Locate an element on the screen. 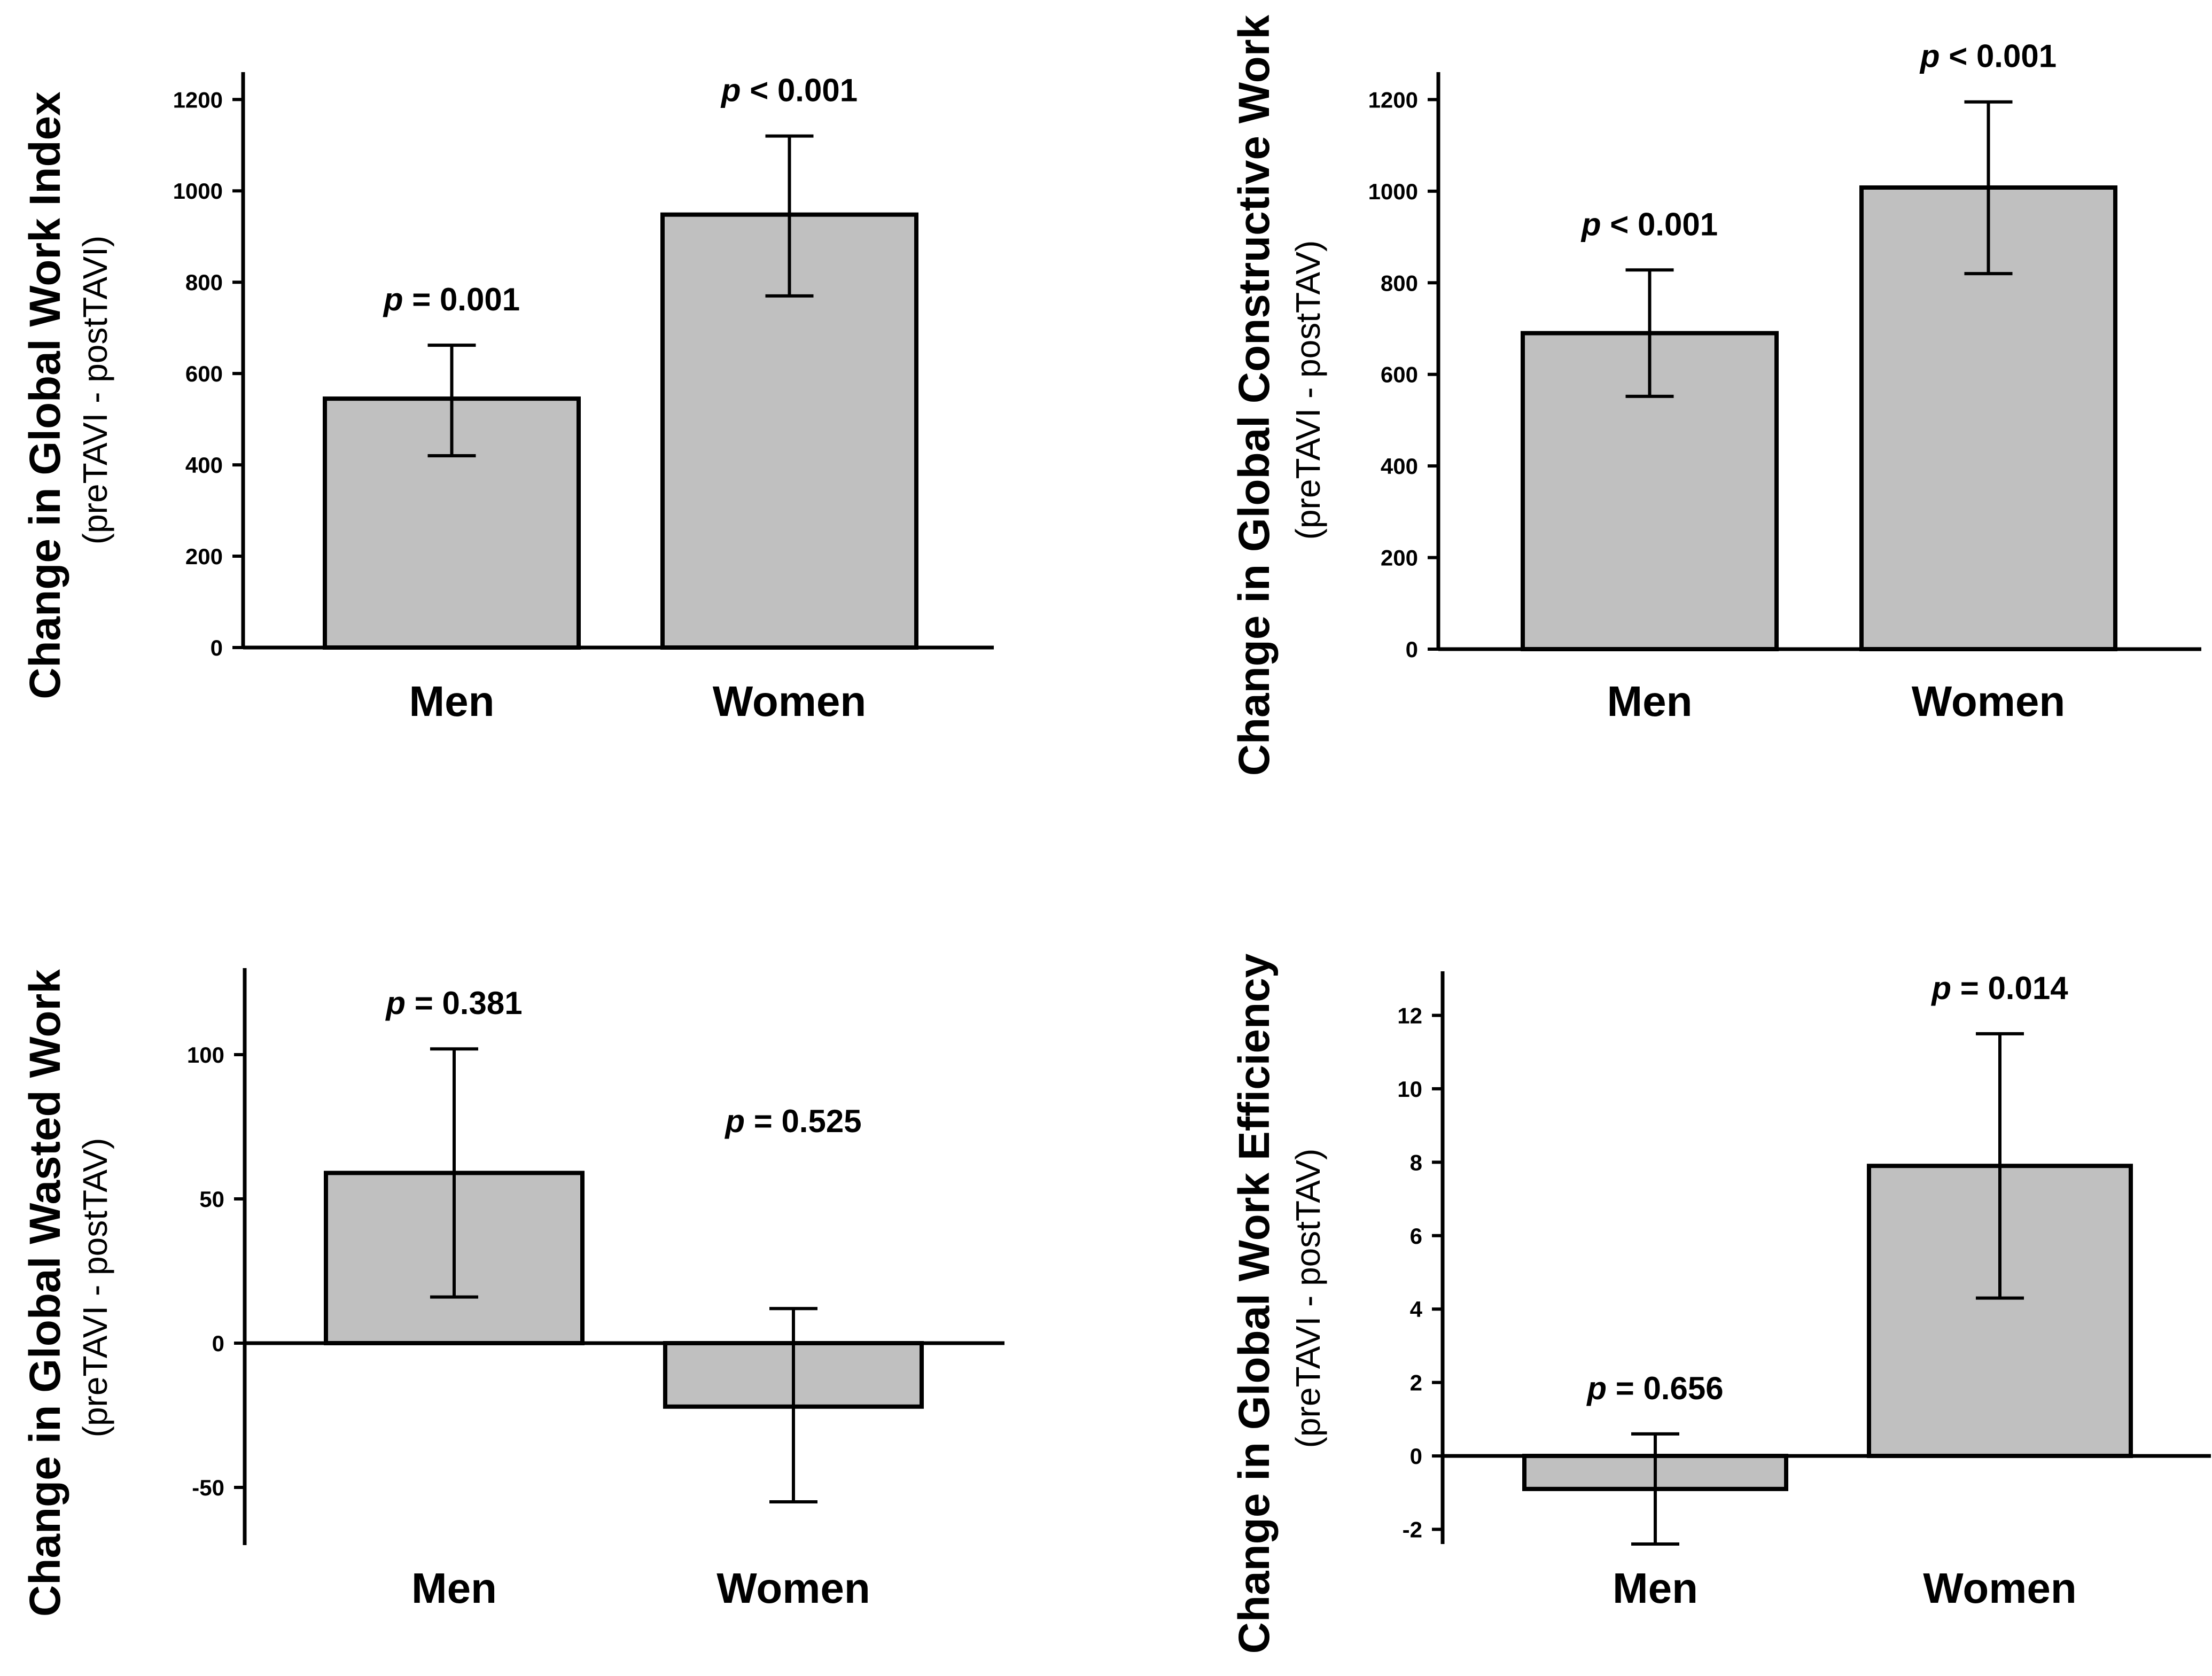 Image resolution: width=2212 pixels, height=1676 pixels. y-tick-label: 6 is located at coordinates (1416, 1236).